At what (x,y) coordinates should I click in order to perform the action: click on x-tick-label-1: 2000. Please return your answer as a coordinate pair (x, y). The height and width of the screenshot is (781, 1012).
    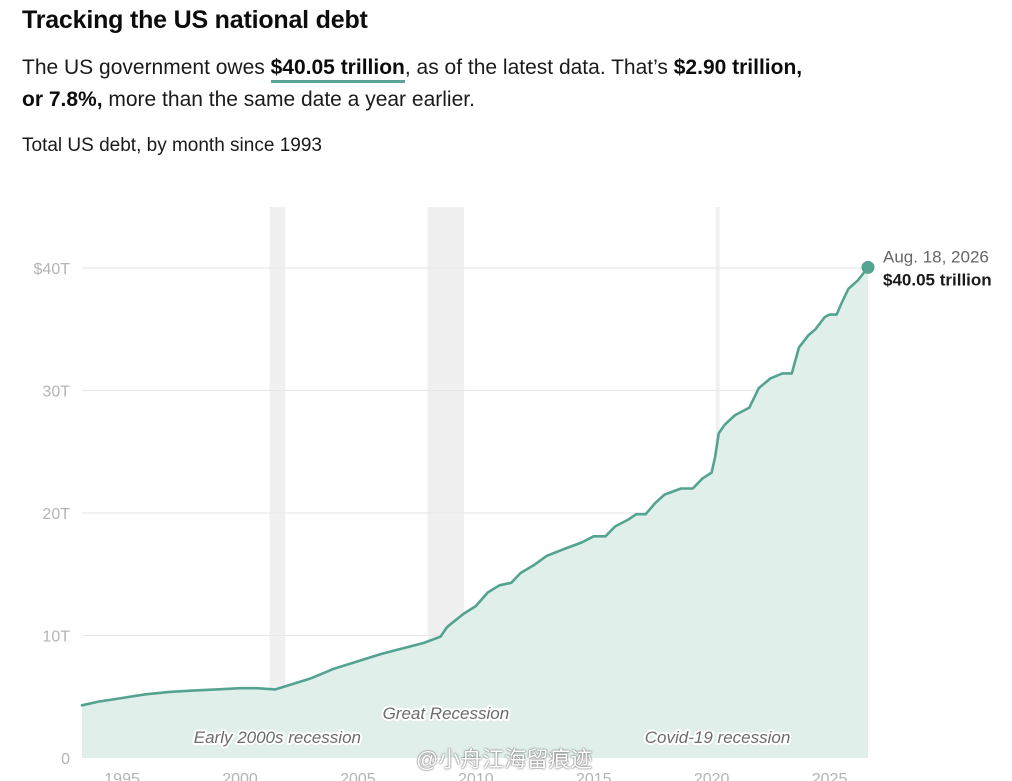
    Looking at the image, I should click on (240, 776).